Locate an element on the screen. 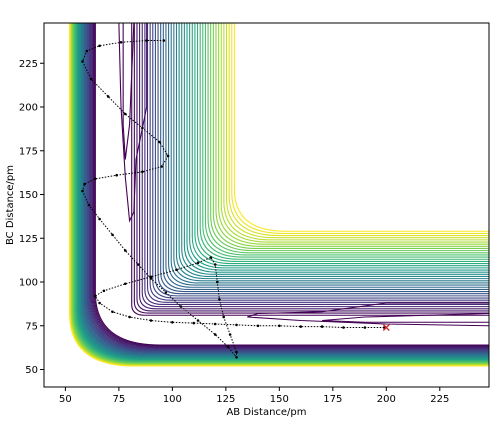  x-tick-label: 75 is located at coordinates (119, 399).